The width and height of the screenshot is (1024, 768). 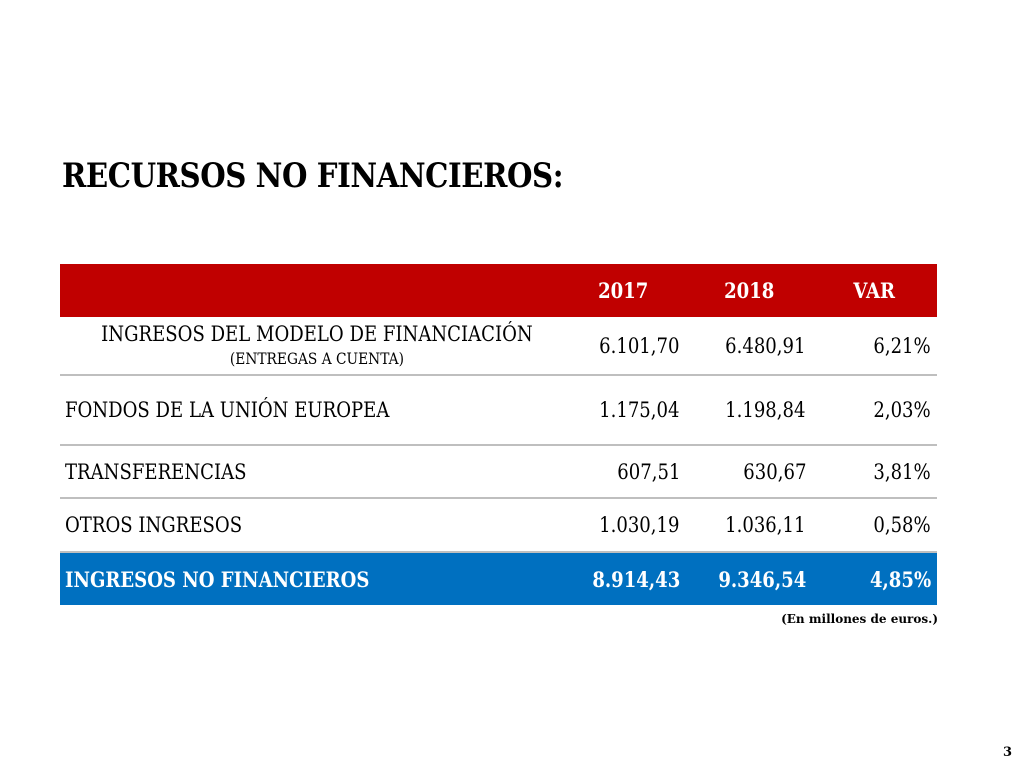 What do you see at coordinates (874, 290) in the screenshot?
I see `header-var: VAR` at bounding box center [874, 290].